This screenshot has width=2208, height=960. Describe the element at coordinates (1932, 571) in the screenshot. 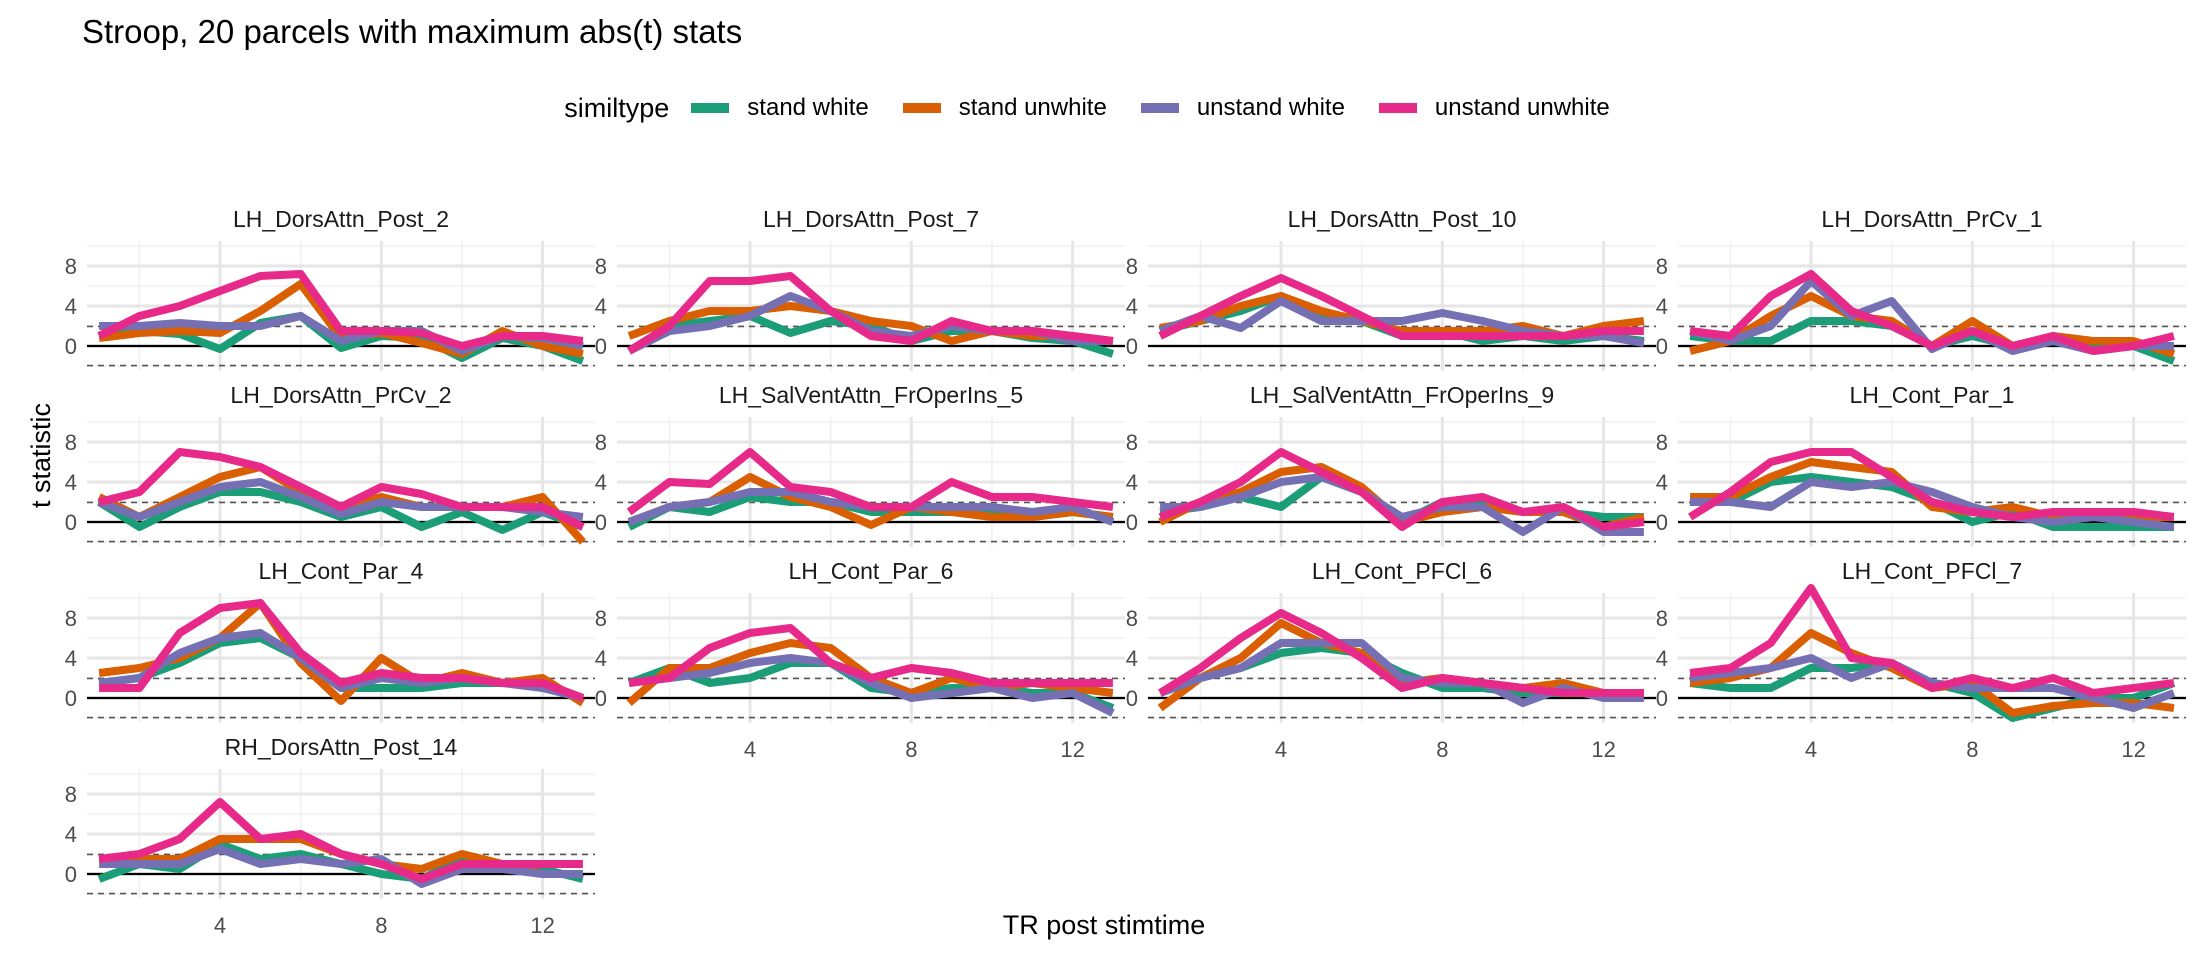

I see `panel-title: LH_Cont_PFCl_7` at that location.